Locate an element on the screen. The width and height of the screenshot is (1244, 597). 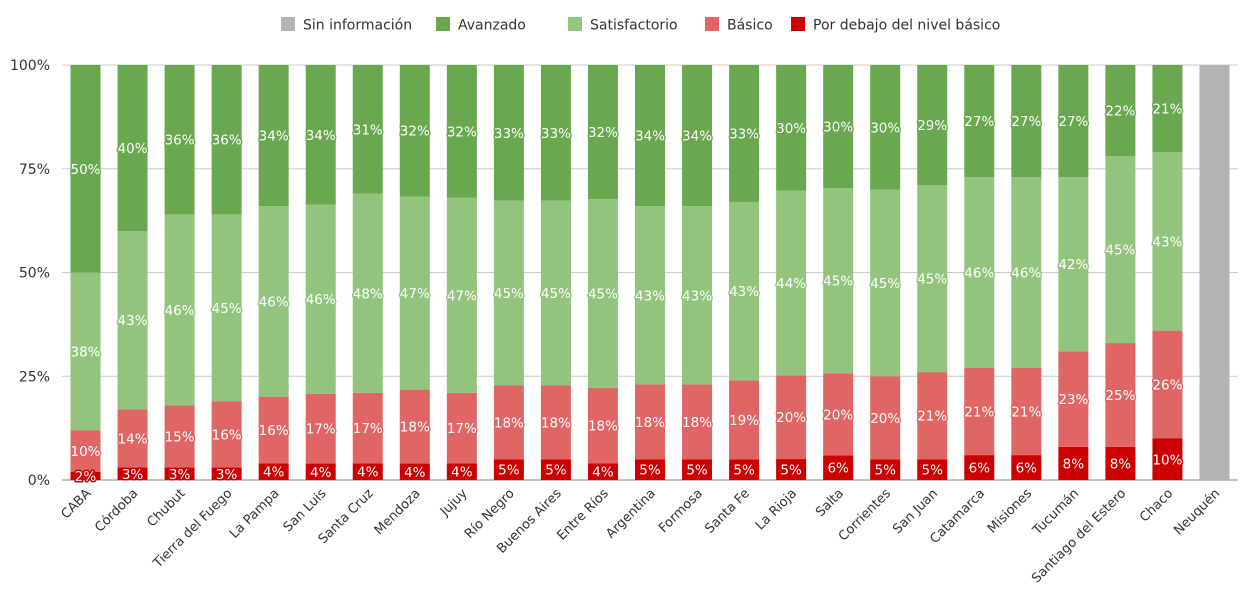
bar-segment-basico-tucuman is located at coordinates (1073, 399).